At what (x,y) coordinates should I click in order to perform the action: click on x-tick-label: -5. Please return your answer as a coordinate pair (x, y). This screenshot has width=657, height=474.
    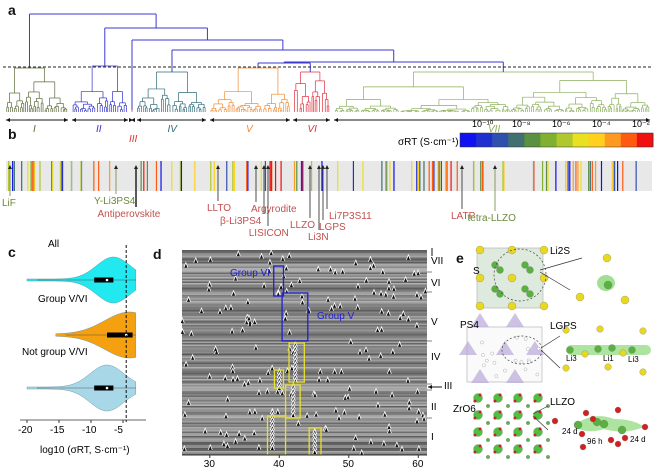
    Looking at the image, I should click on (118, 430).